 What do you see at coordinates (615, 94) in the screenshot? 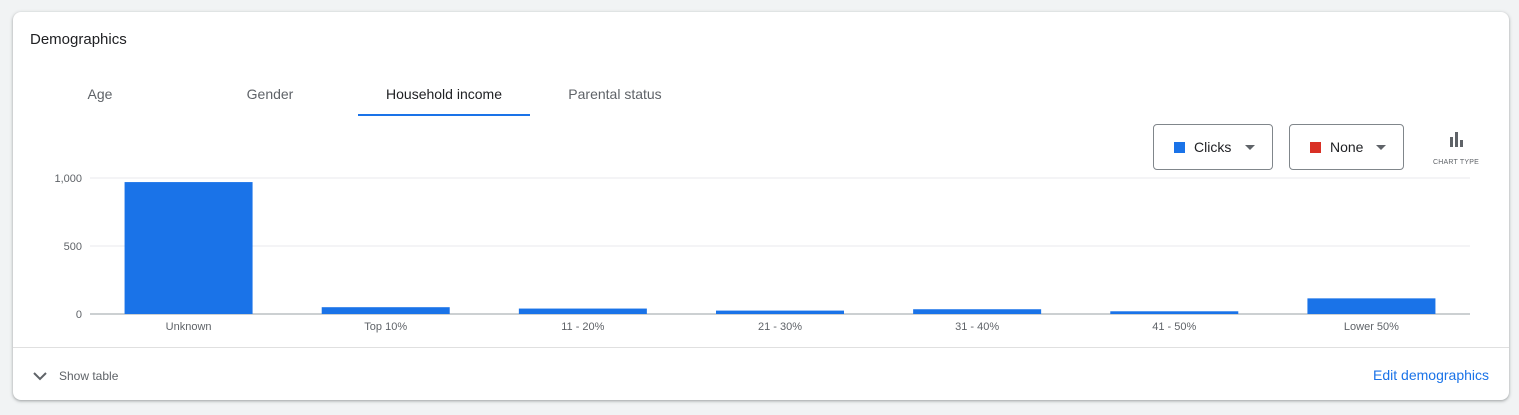
I see `tab-parental-status: Parental status` at bounding box center [615, 94].